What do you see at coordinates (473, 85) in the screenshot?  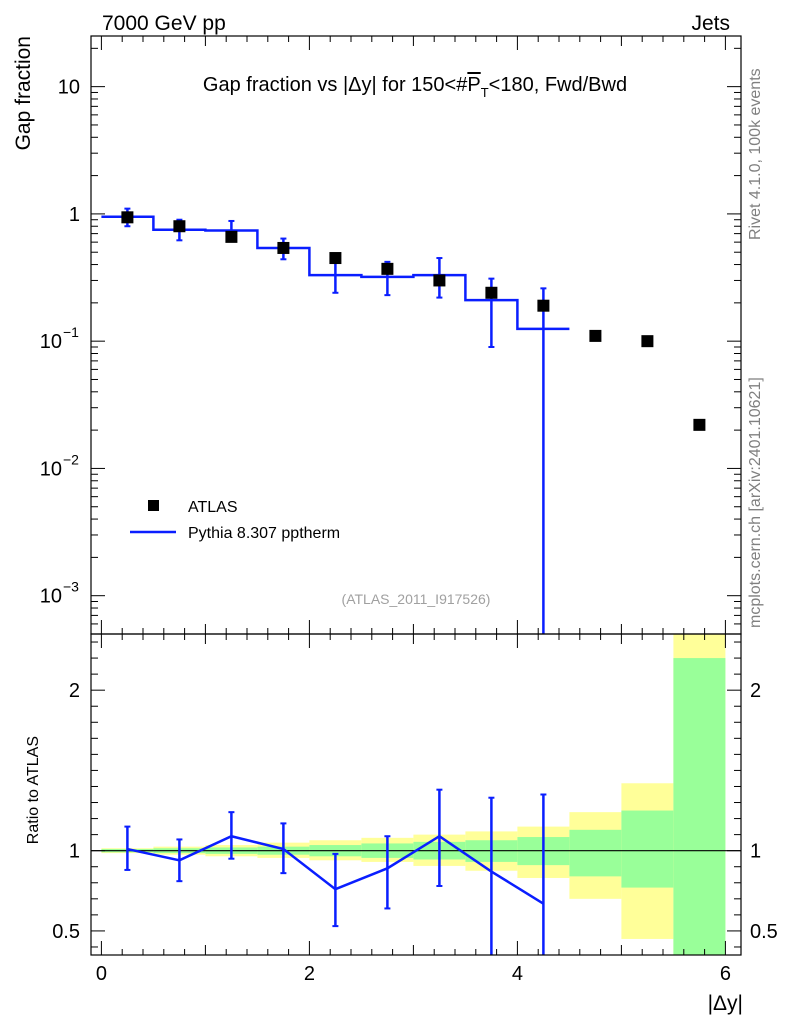 I see `title-pbar: P` at bounding box center [473, 85].